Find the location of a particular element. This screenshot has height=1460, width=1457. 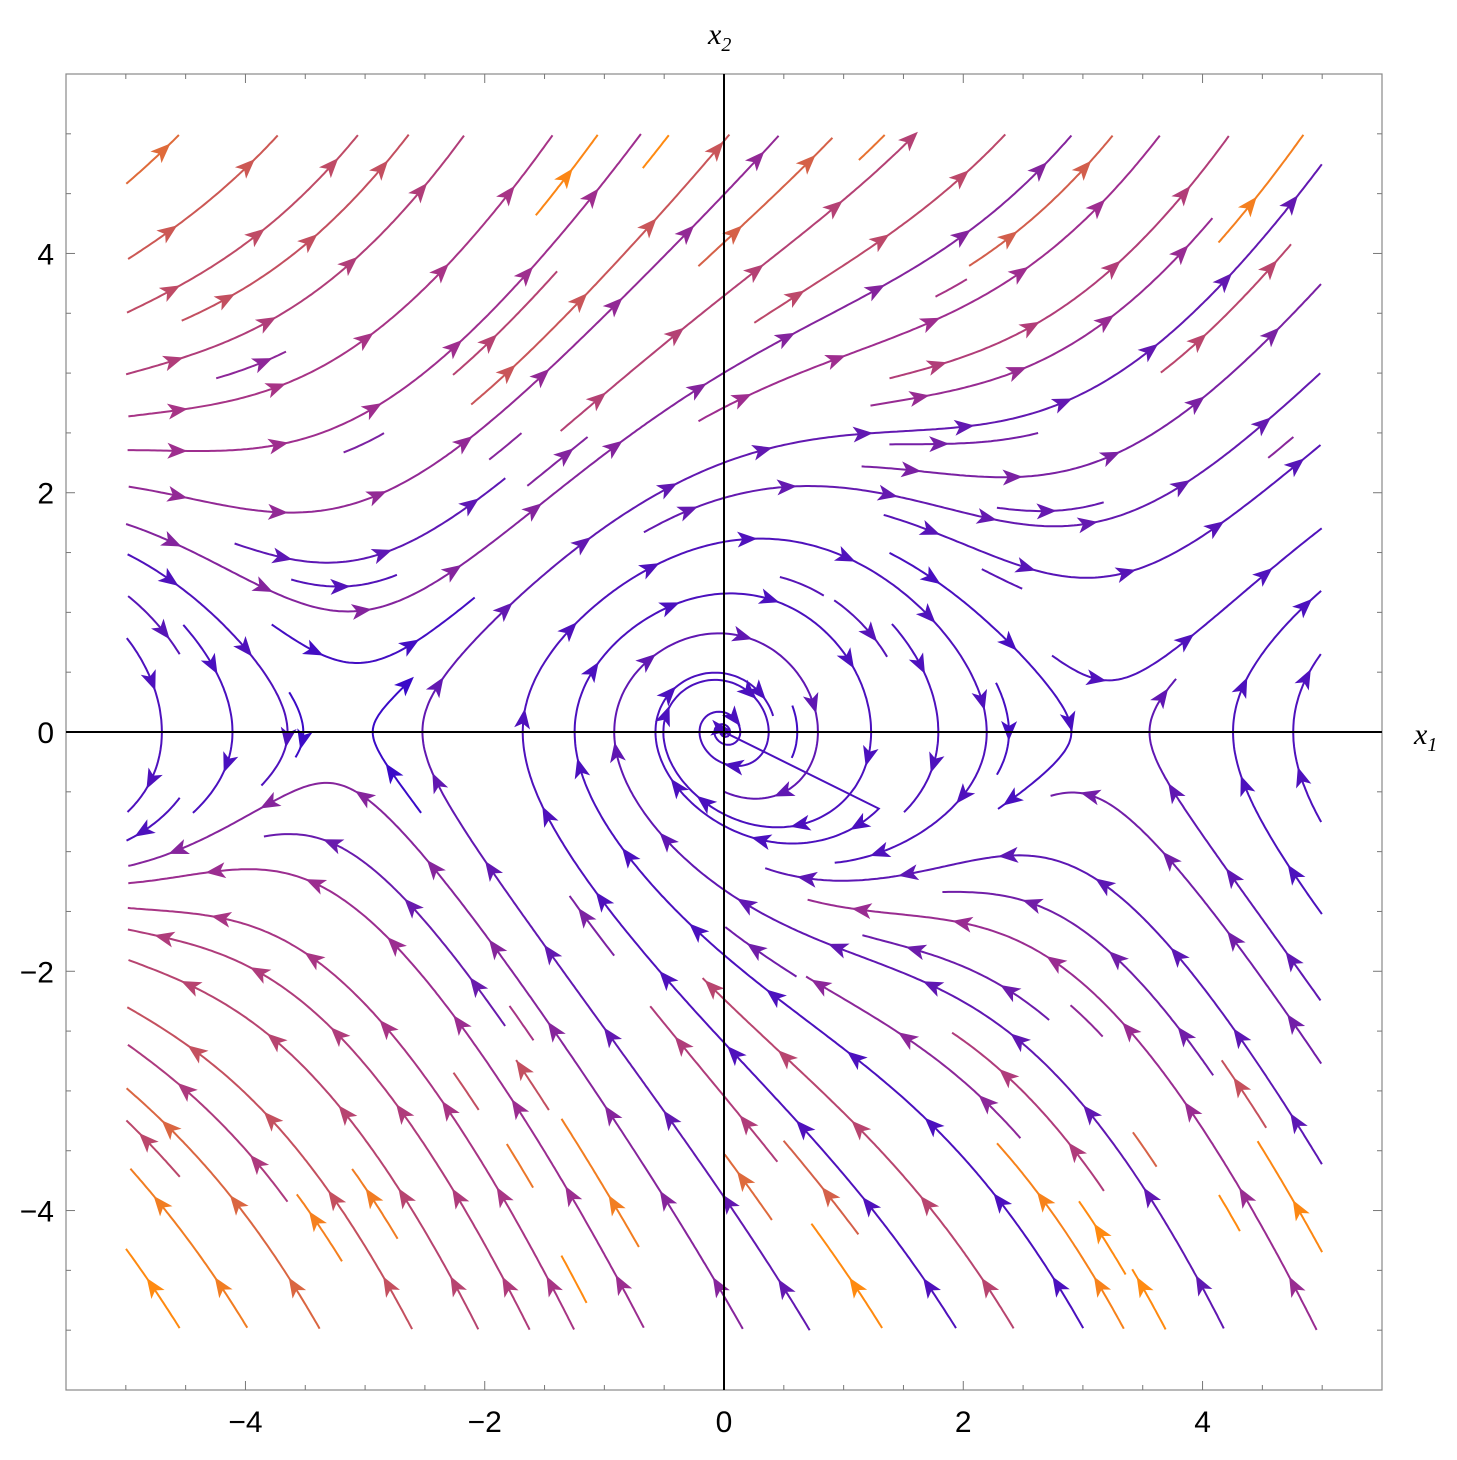

y-tick-label: 2 is located at coordinates (45, 494).